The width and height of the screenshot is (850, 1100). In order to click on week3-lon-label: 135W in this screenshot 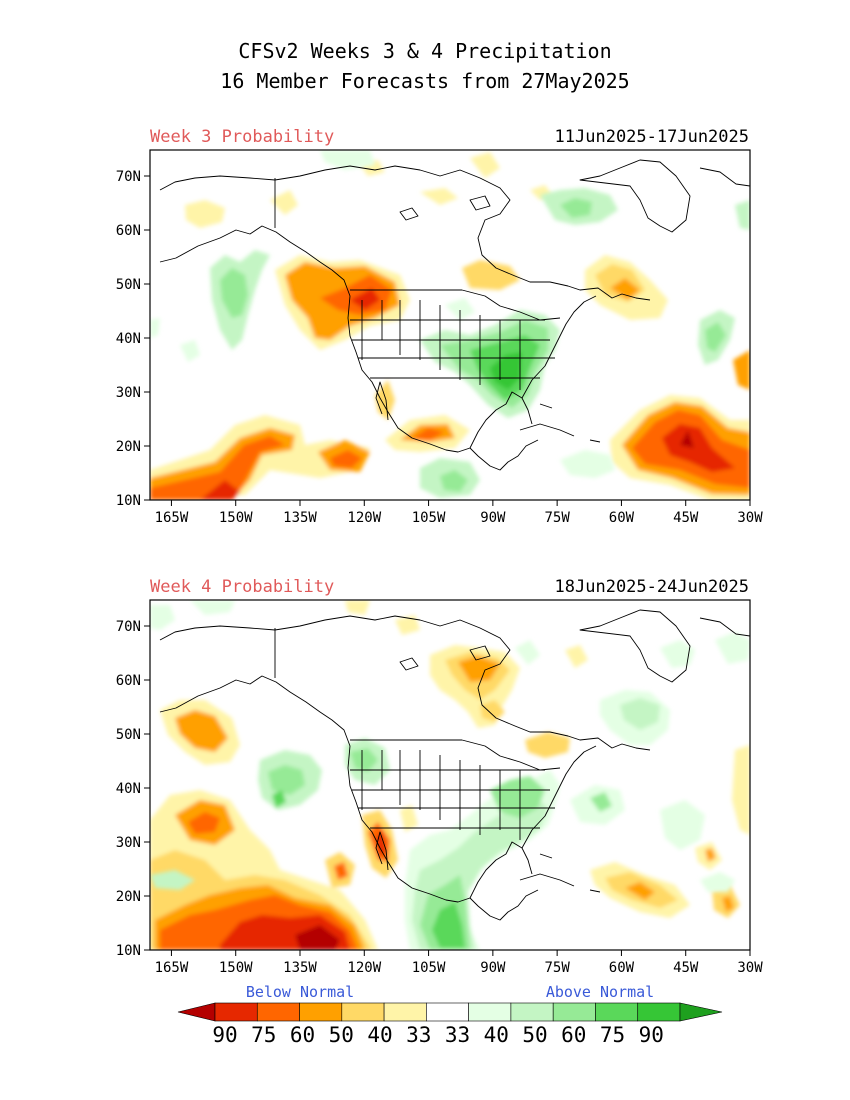, I will do `click(300, 518)`.